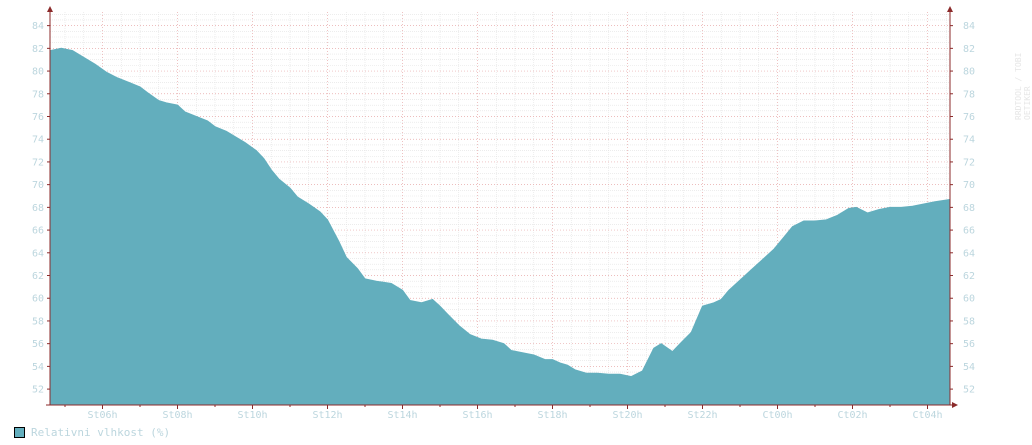 The image size is (1032, 445). I want to click on y-tick-label-left: 56, so click(38, 344).